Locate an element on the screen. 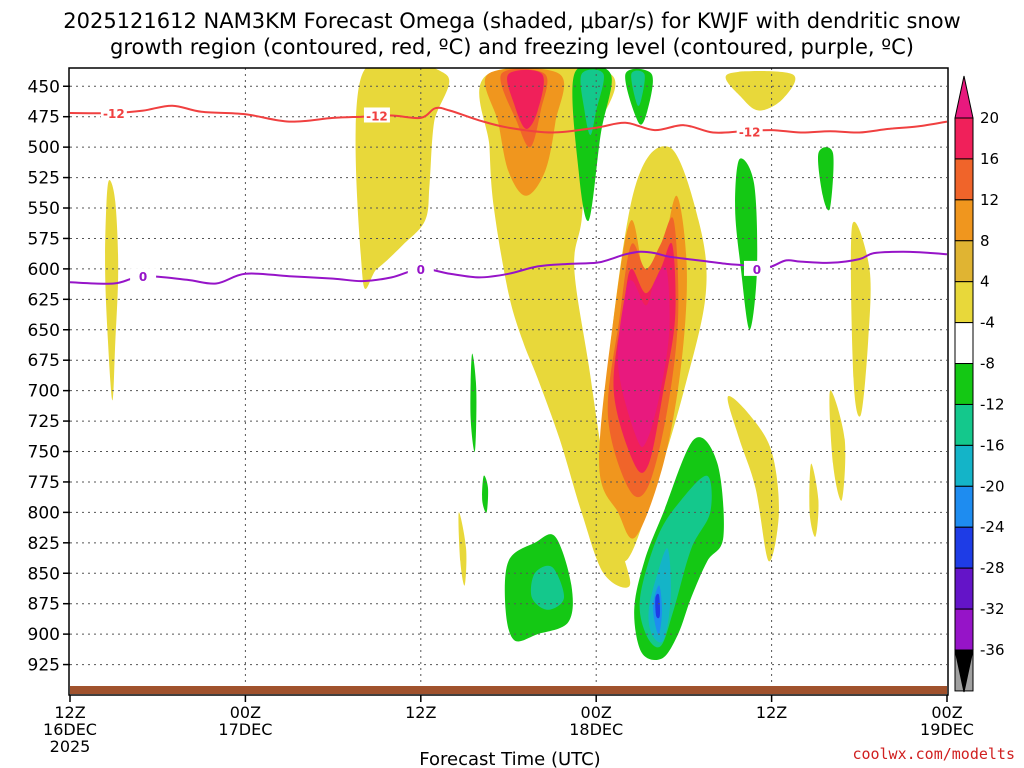 Image resolution: width=1024 pixels, height=768 pixels. y-tick-label-800: 800 is located at coordinates (44, 513).